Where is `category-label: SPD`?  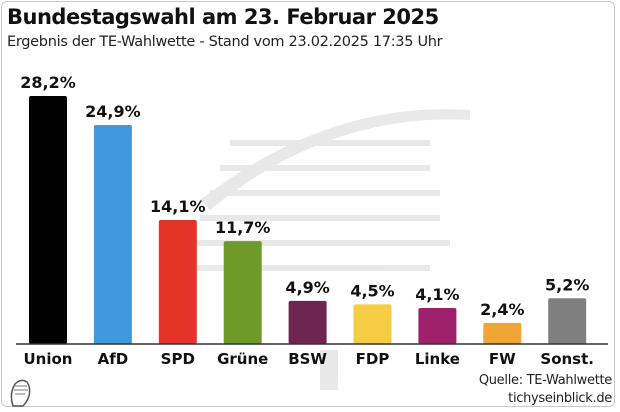 category-label: SPD is located at coordinates (178, 359).